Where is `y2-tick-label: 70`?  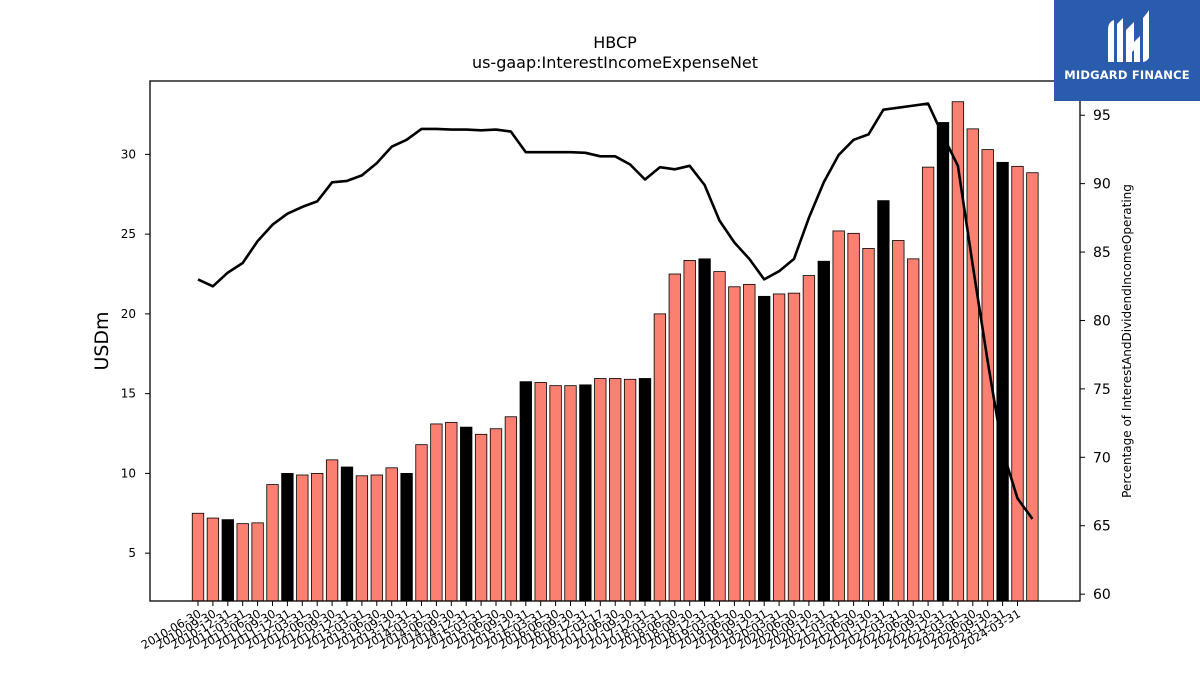
y2-tick-label: 70 is located at coordinates (1102, 458).